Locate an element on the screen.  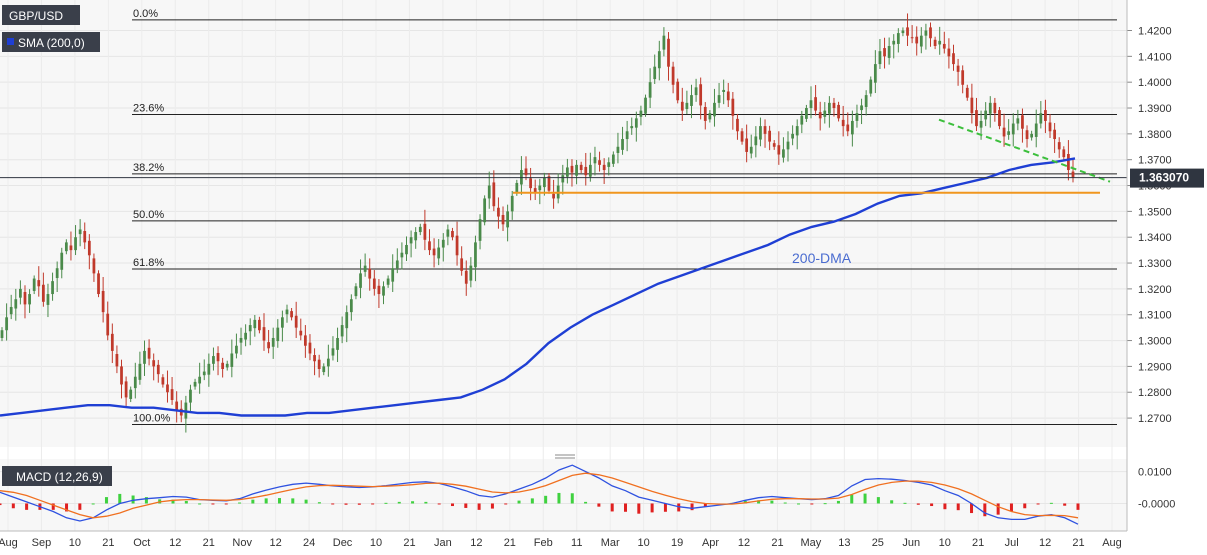
time-tick-label: Jul is located at coordinates (1012, 543).